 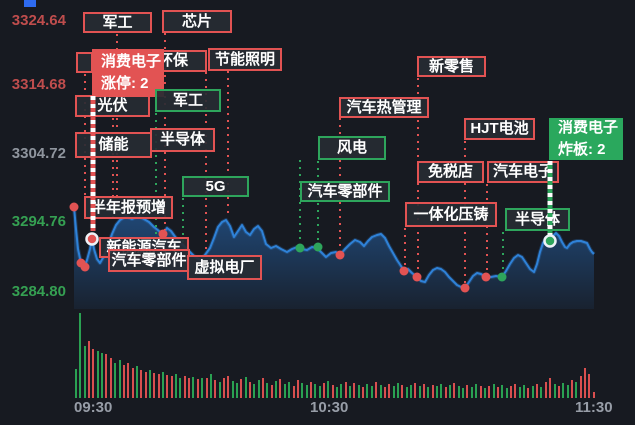 I want to click on tag-bandaoti-1: 半导体, so click(x=182, y=140).